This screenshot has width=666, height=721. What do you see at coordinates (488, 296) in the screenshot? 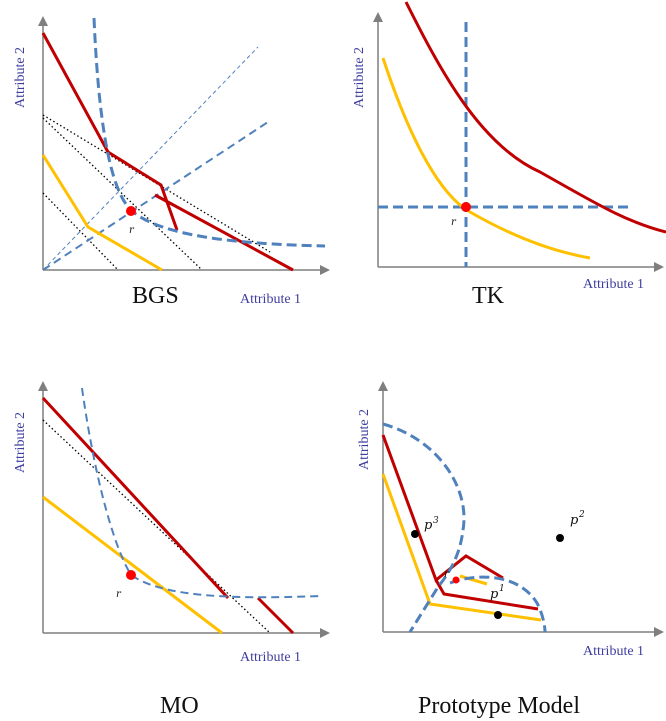
I see `tk-title: TK` at bounding box center [488, 296].